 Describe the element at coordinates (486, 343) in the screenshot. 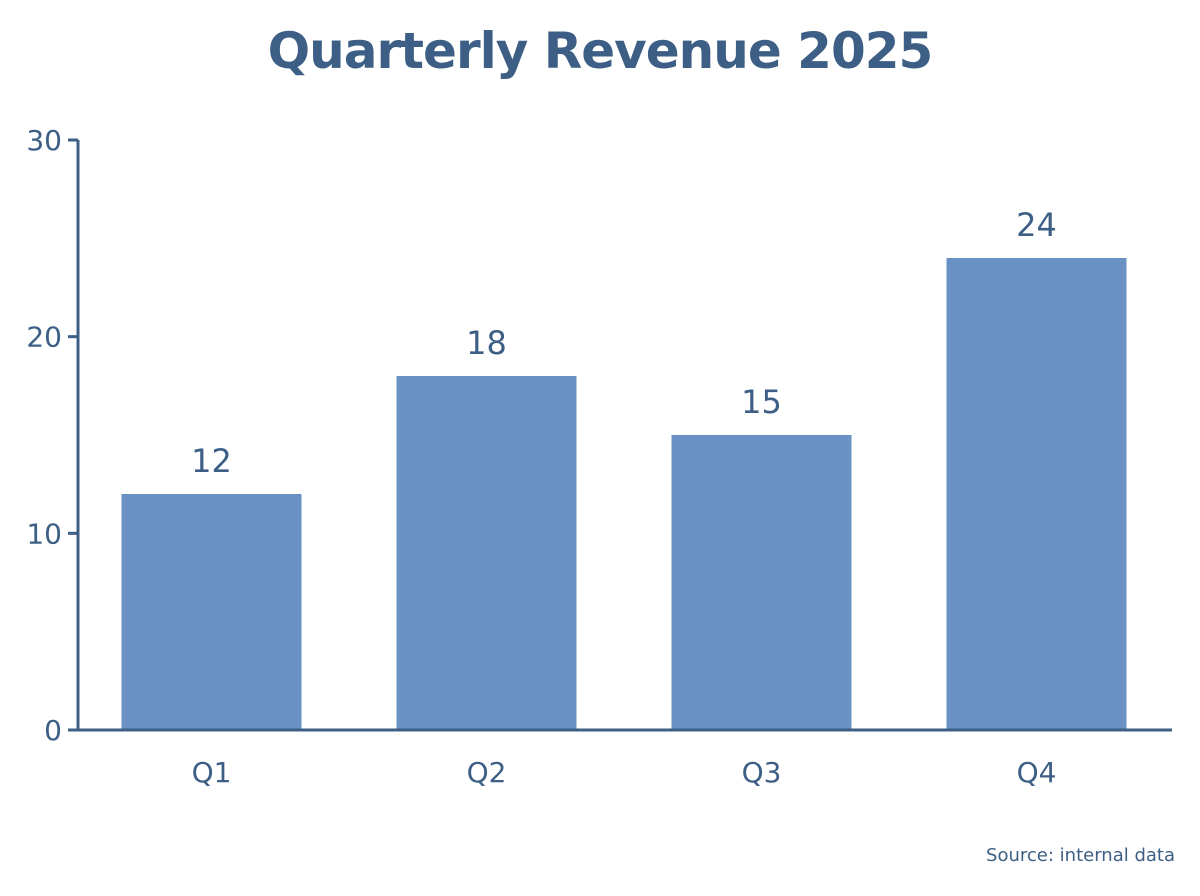

I see `data-label: 18` at that location.